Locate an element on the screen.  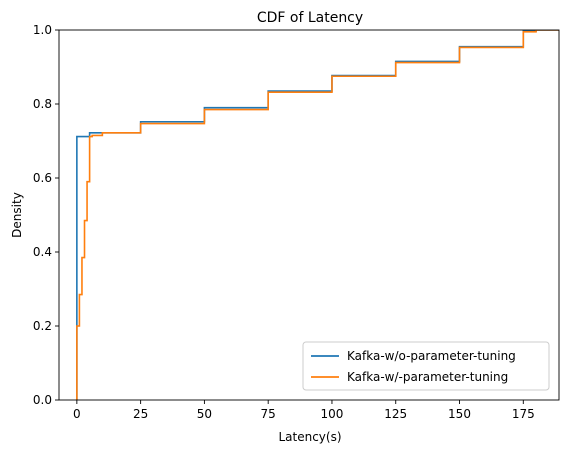
x-tick-label: 175 is located at coordinates (523, 414).